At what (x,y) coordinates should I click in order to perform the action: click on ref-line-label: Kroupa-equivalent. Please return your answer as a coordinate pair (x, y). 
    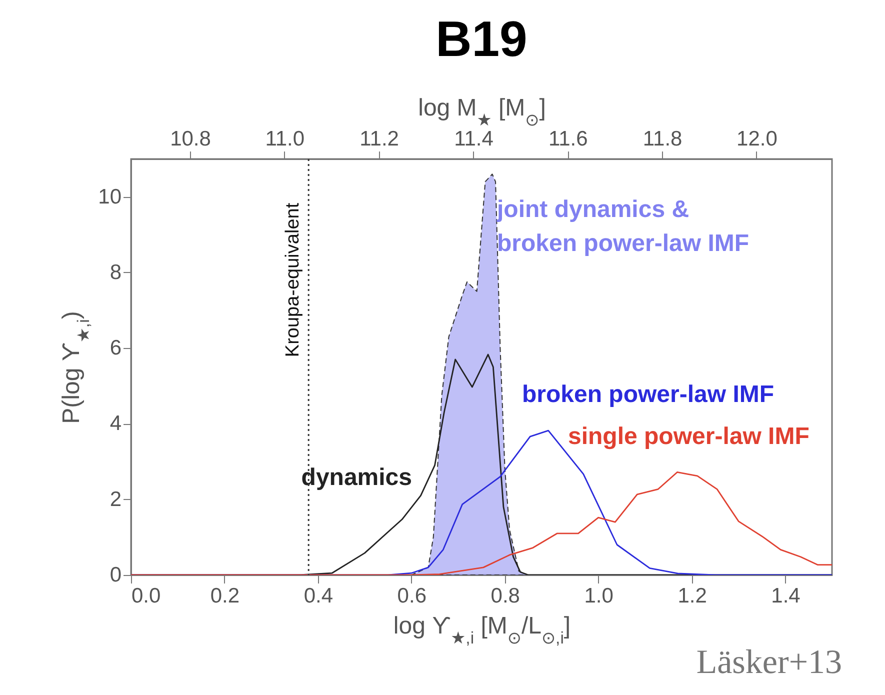
    Looking at the image, I should click on (293, 280).